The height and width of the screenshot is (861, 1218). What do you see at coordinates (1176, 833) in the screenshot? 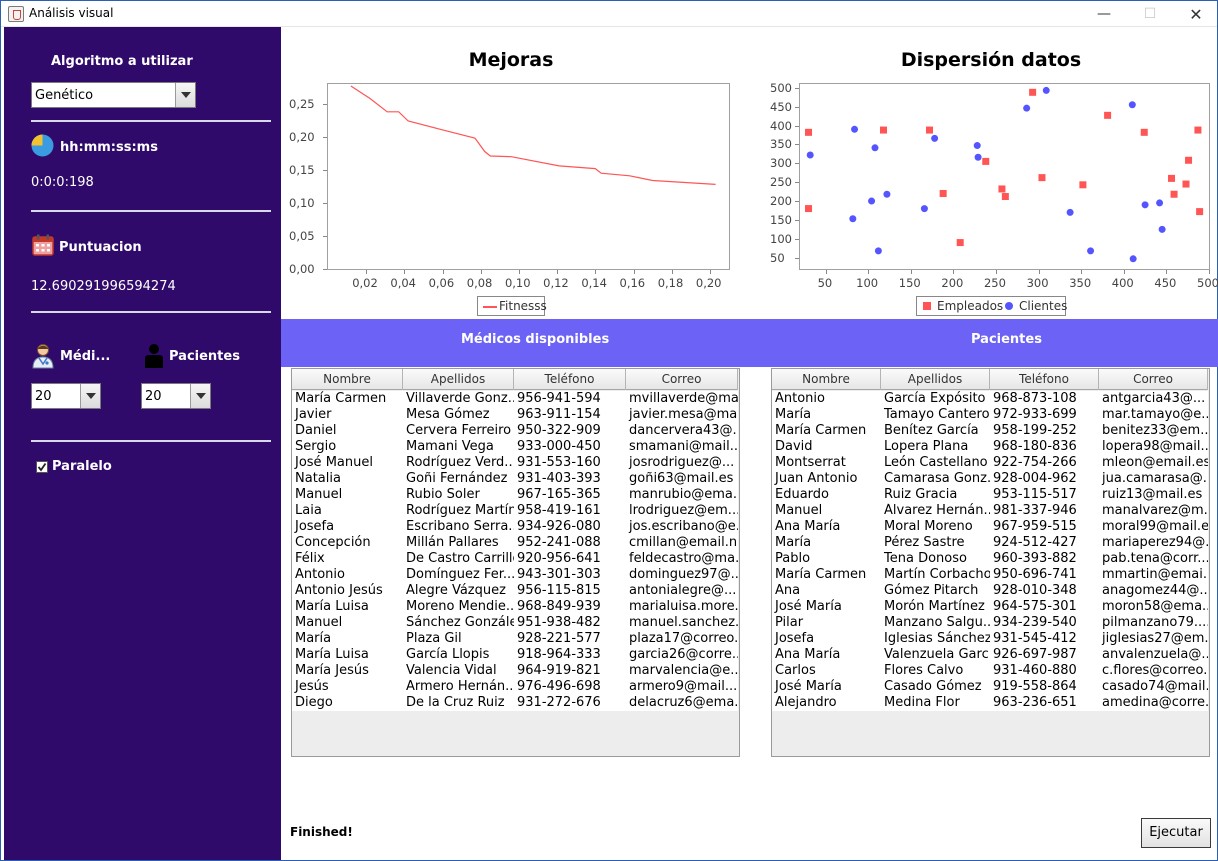
I see `execute-button: Ejecutar` at bounding box center [1176, 833].